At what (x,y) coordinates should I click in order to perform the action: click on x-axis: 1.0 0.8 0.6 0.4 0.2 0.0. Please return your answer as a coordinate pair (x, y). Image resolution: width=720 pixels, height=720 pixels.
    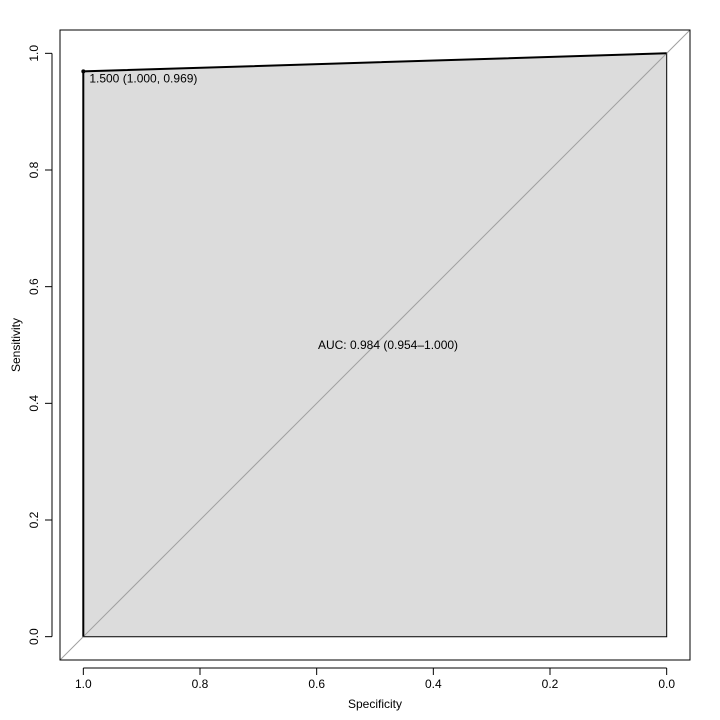
    Looking at the image, I should click on (375, 679).